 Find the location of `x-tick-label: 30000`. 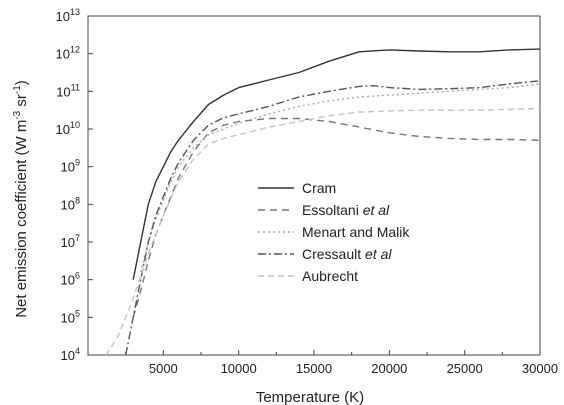

x-tick-label: 30000 is located at coordinates (540, 368).